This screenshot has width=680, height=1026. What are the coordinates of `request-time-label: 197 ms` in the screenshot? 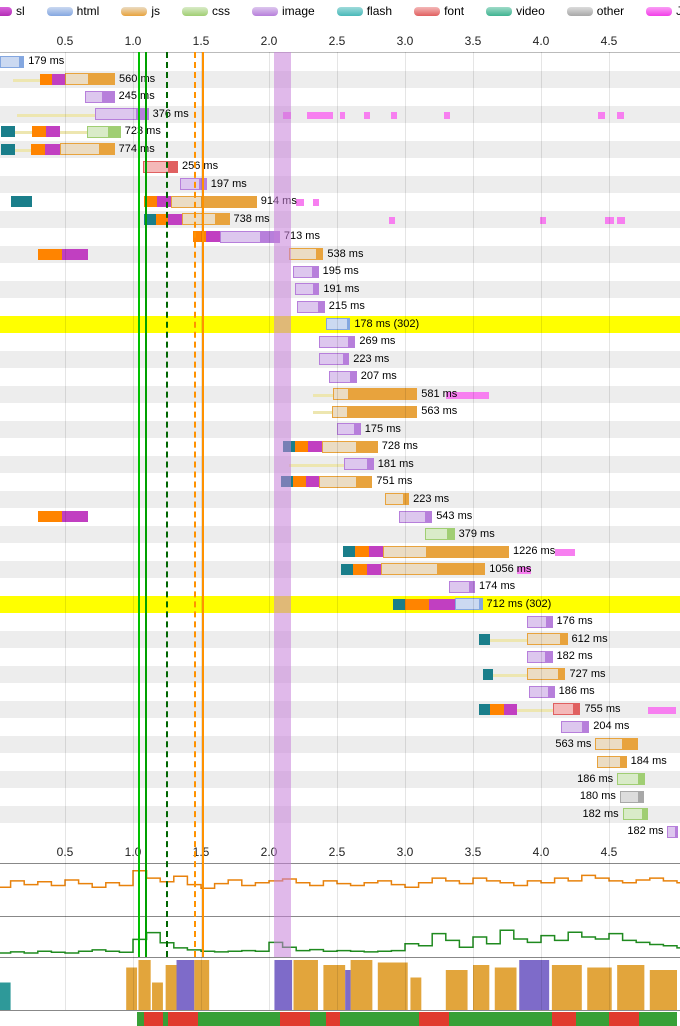 It's located at (228, 183).